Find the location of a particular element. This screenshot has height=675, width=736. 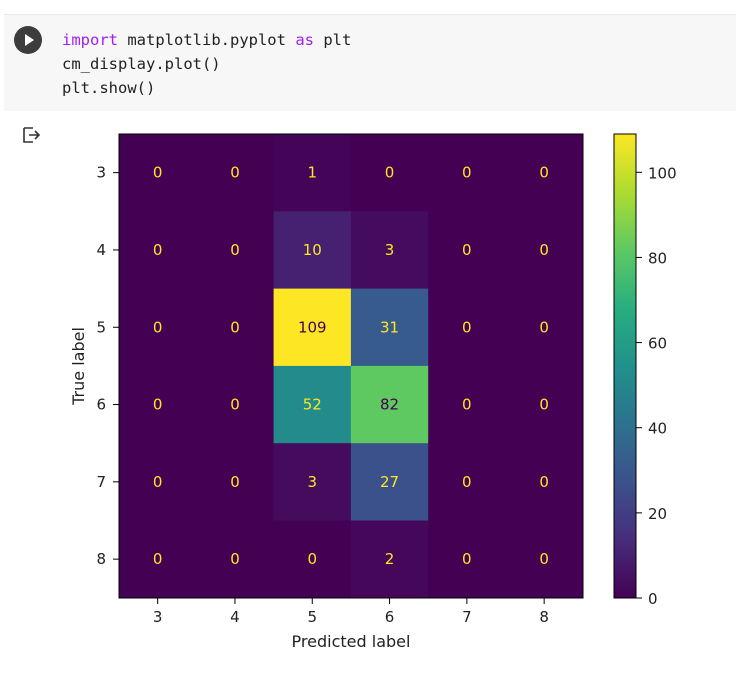

colorbar-tick-label: 0 is located at coordinates (653, 599).